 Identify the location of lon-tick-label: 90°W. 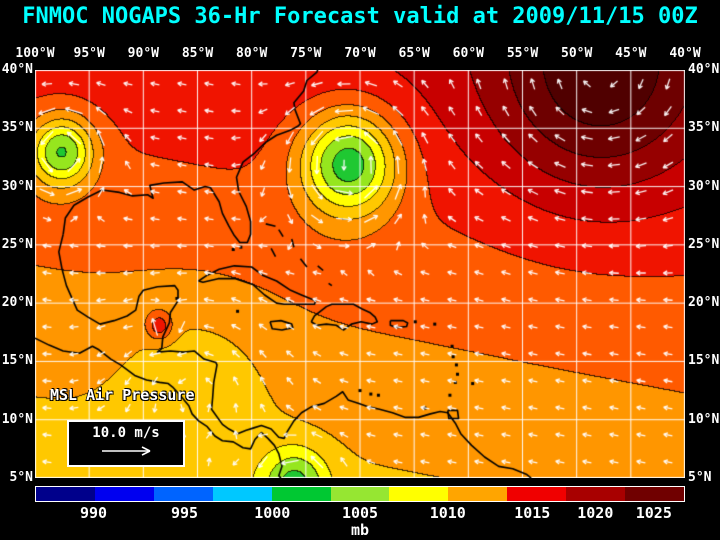
(143, 53).